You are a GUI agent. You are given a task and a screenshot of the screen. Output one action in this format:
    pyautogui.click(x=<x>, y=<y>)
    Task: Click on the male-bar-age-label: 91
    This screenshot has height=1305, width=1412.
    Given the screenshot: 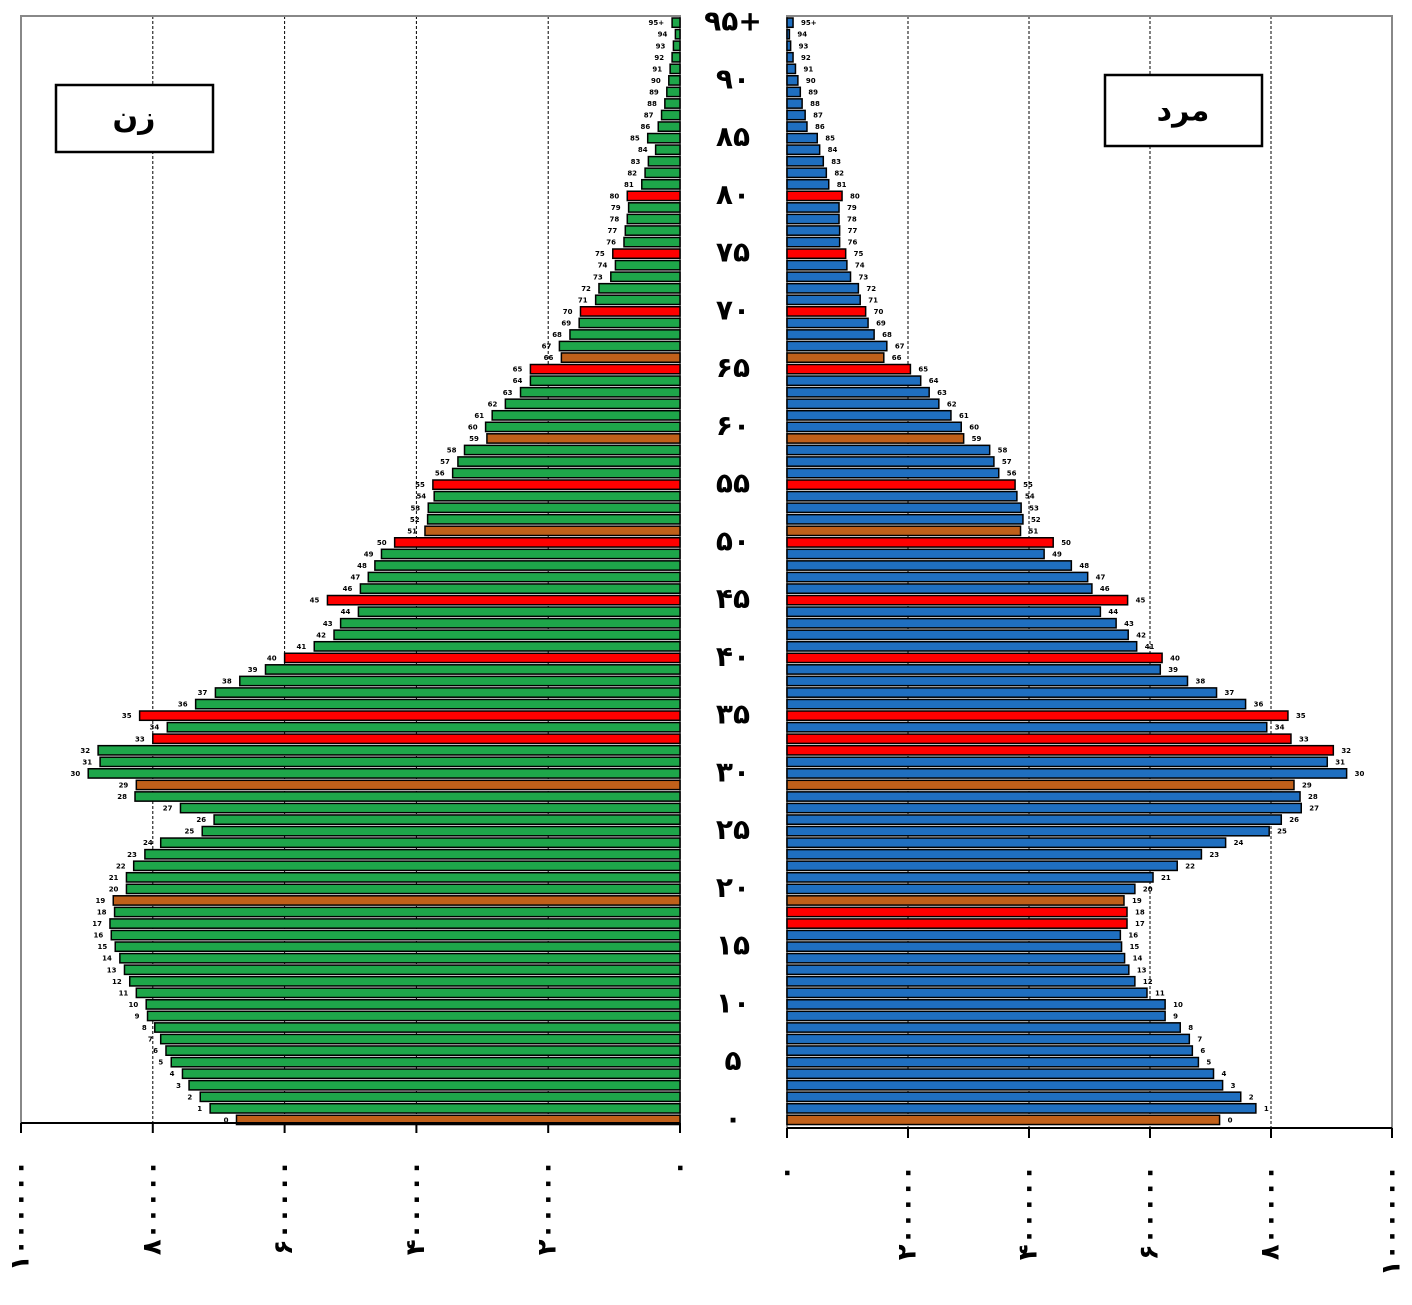 What is the action you would take?
    pyautogui.click(x=808, y=69)
    